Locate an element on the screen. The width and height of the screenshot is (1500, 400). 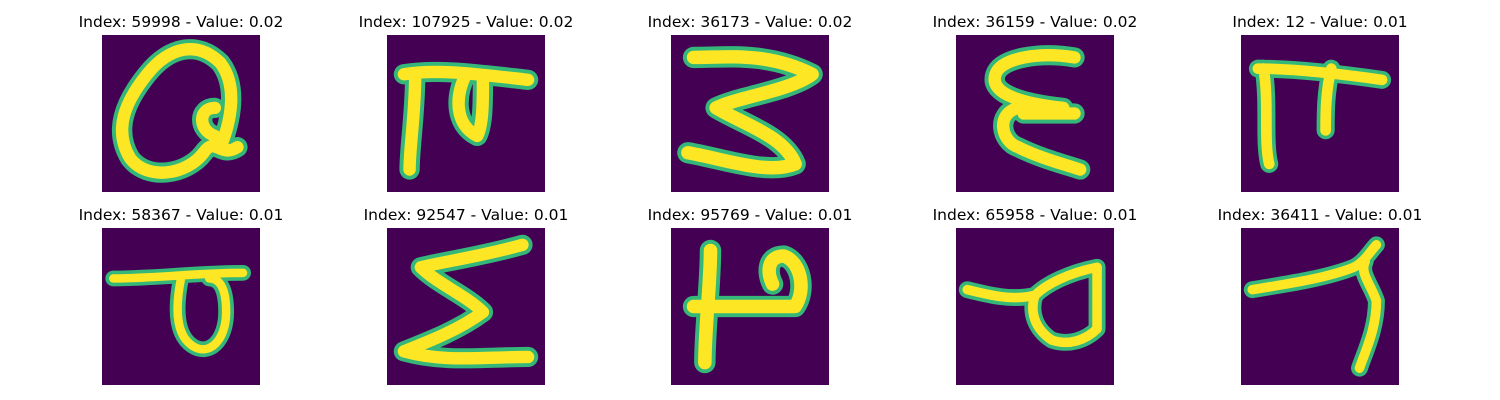
digit-image-pi-shape is located at coordinates (466, 113).